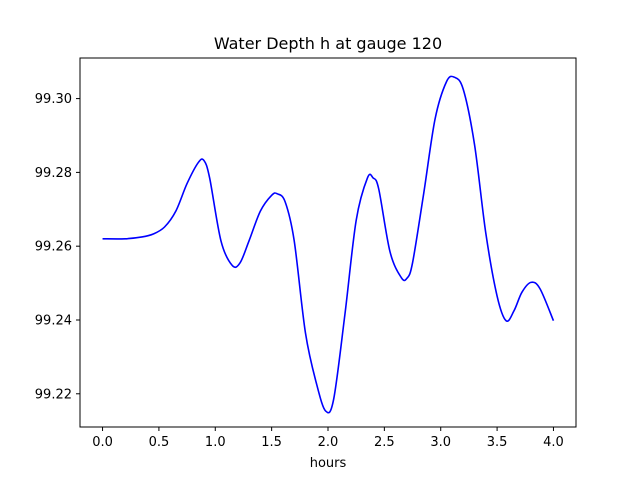  What do you see at coordinates (384, 442) in the screenshot?
I see `x-tick-label: 2.5` at bounding box center [384, 442].